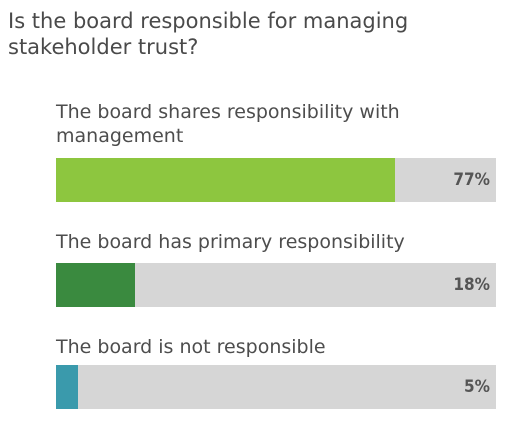 This screenshot has height=429, width=528. What do you see at coordinates (471, 285) in the screenshot?
I see `data-label: 18%` at bounding box center [471, 285].